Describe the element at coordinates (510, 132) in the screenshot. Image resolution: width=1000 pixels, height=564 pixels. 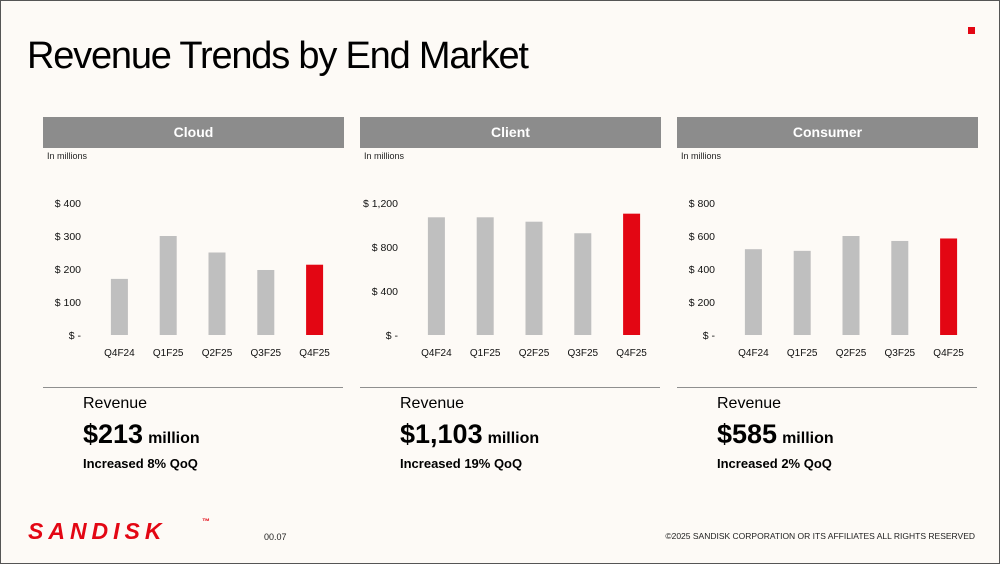
I see `panel-header: Client` at that location.